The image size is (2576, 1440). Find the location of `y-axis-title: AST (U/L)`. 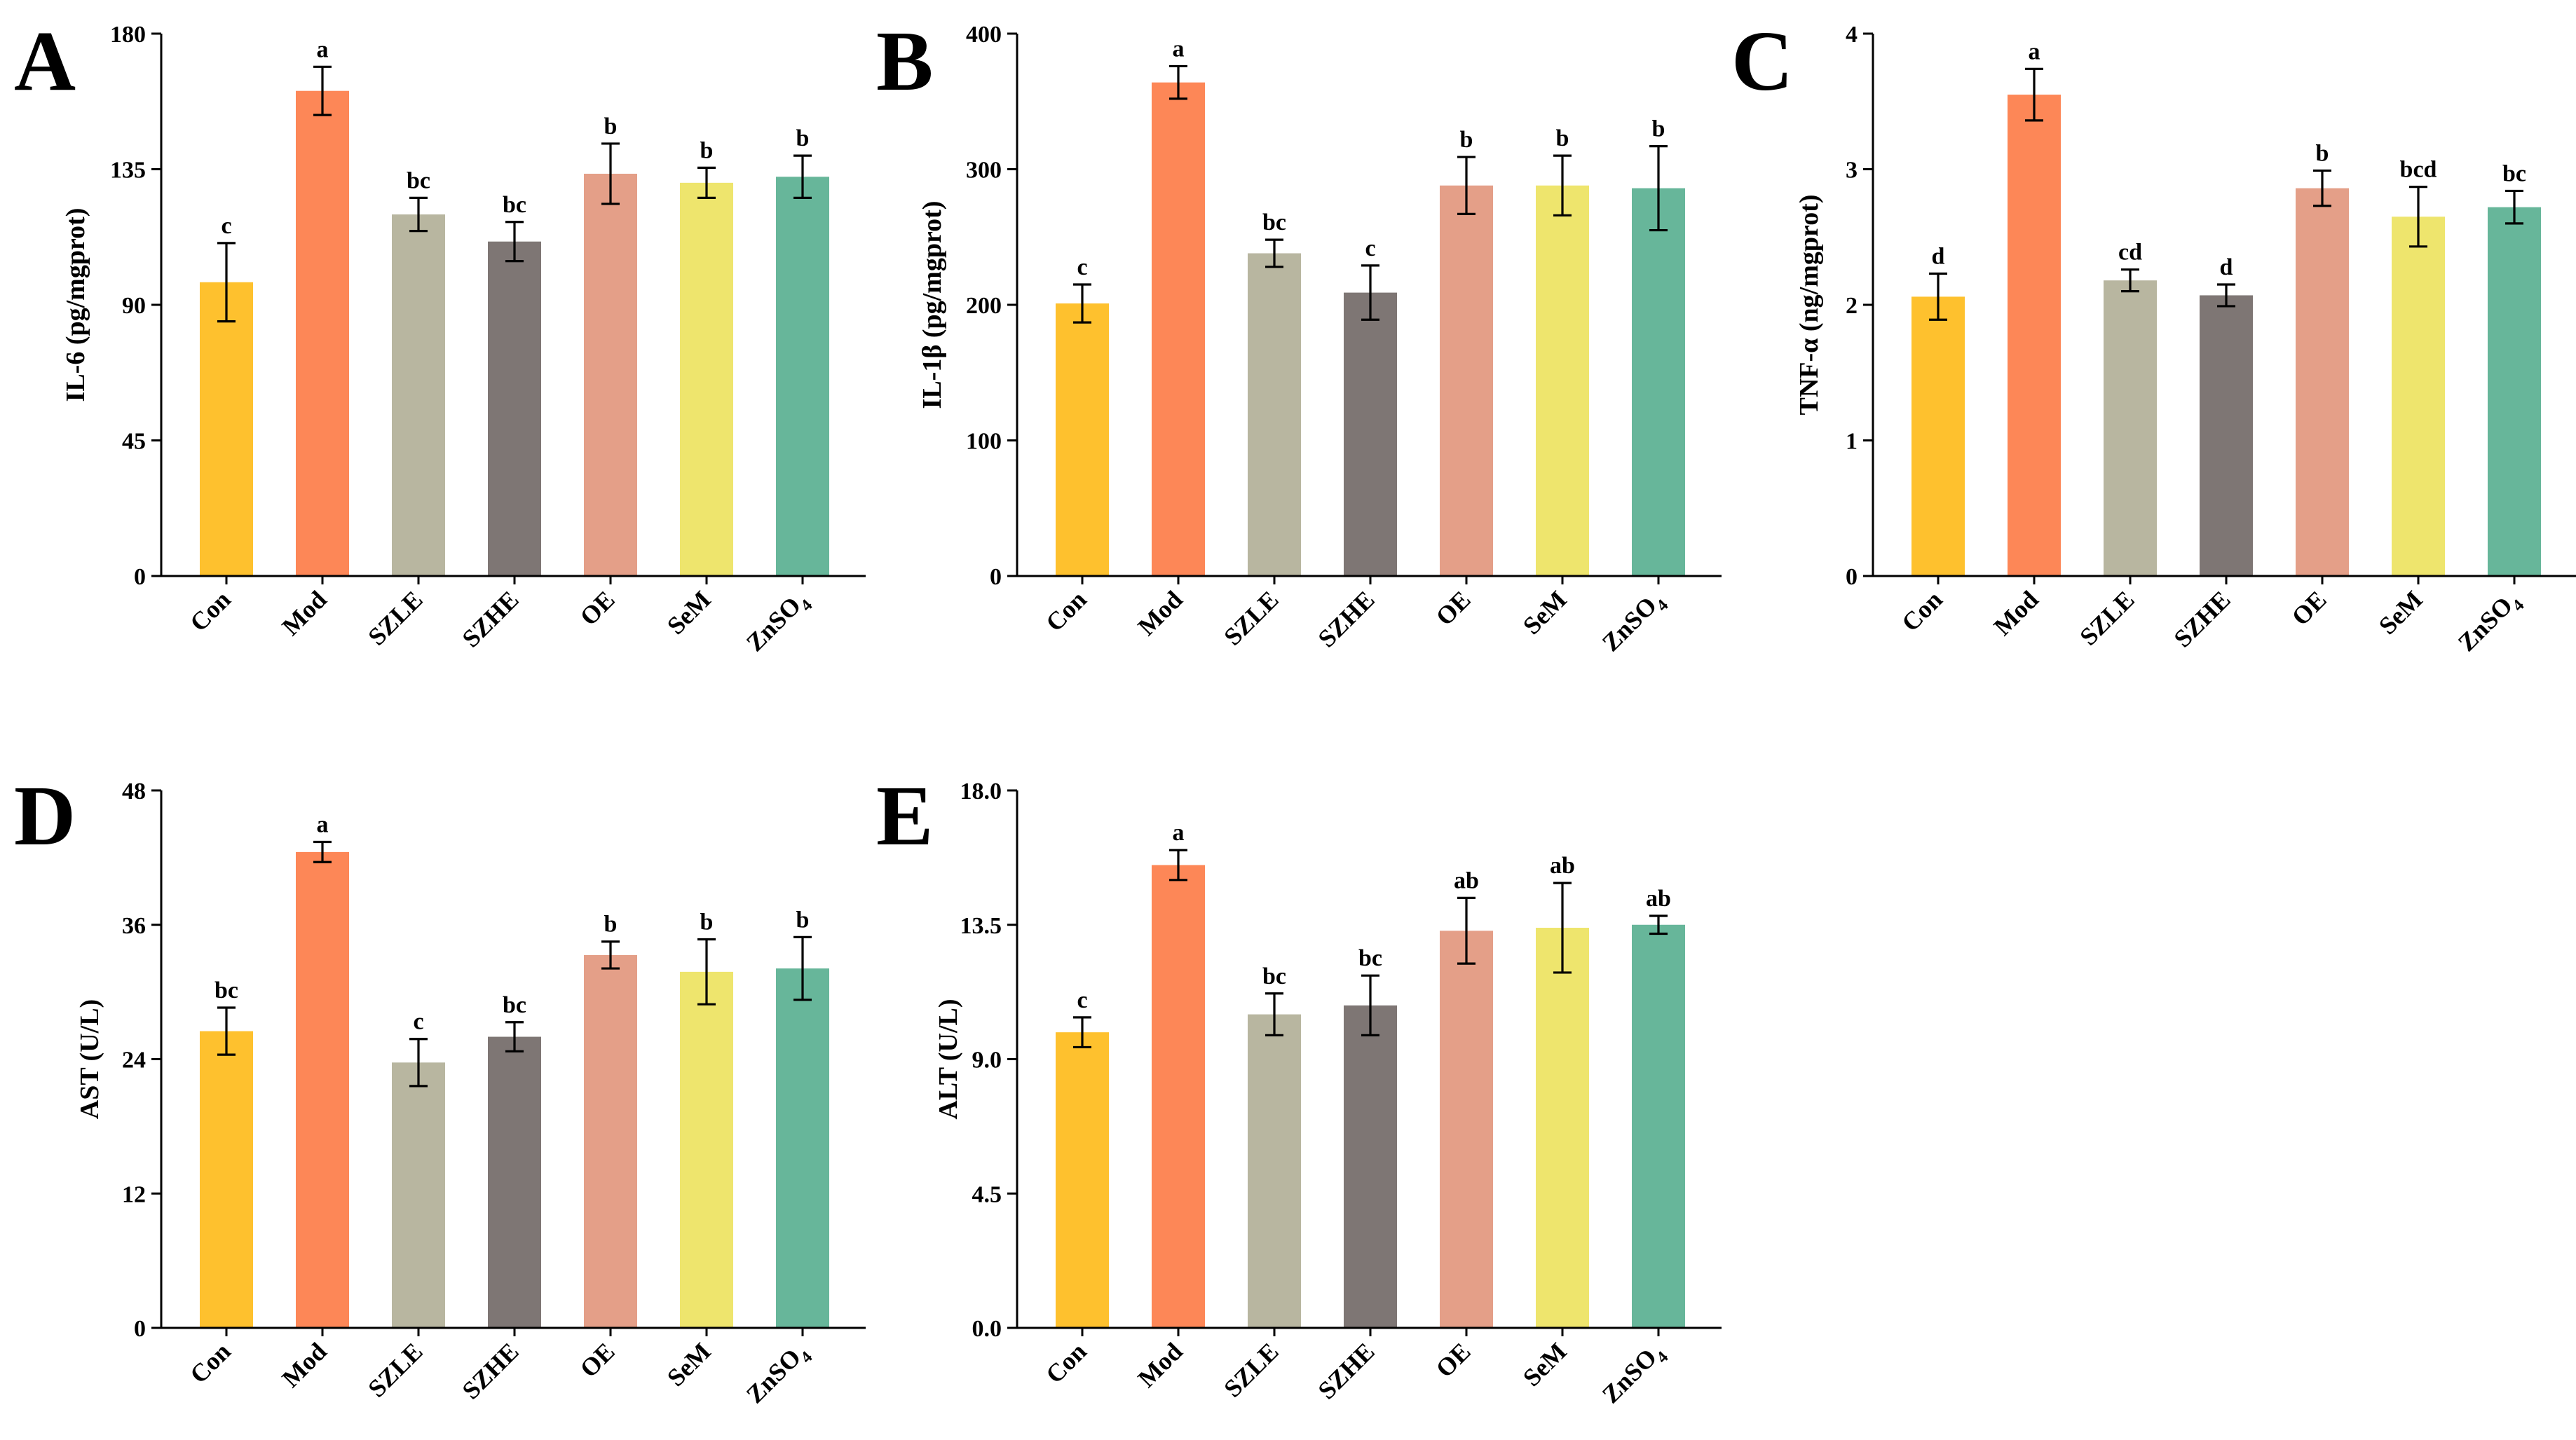

y-axis-title: AST (U/L) is located at coordinates (89, 1059).